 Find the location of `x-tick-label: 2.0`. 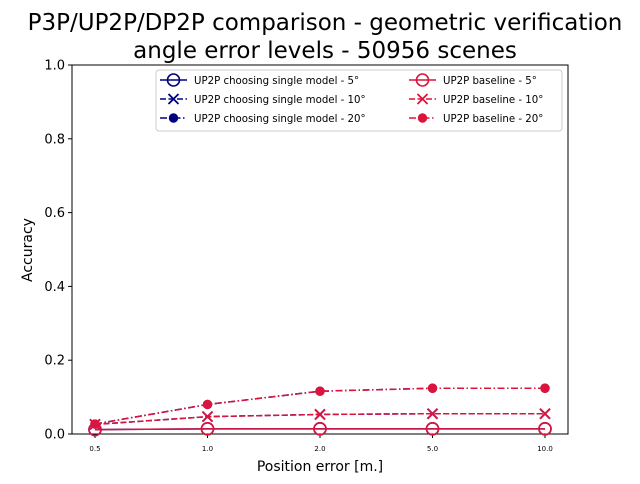

x-tick-label: 2.0 is located at coordinates (319, 449).